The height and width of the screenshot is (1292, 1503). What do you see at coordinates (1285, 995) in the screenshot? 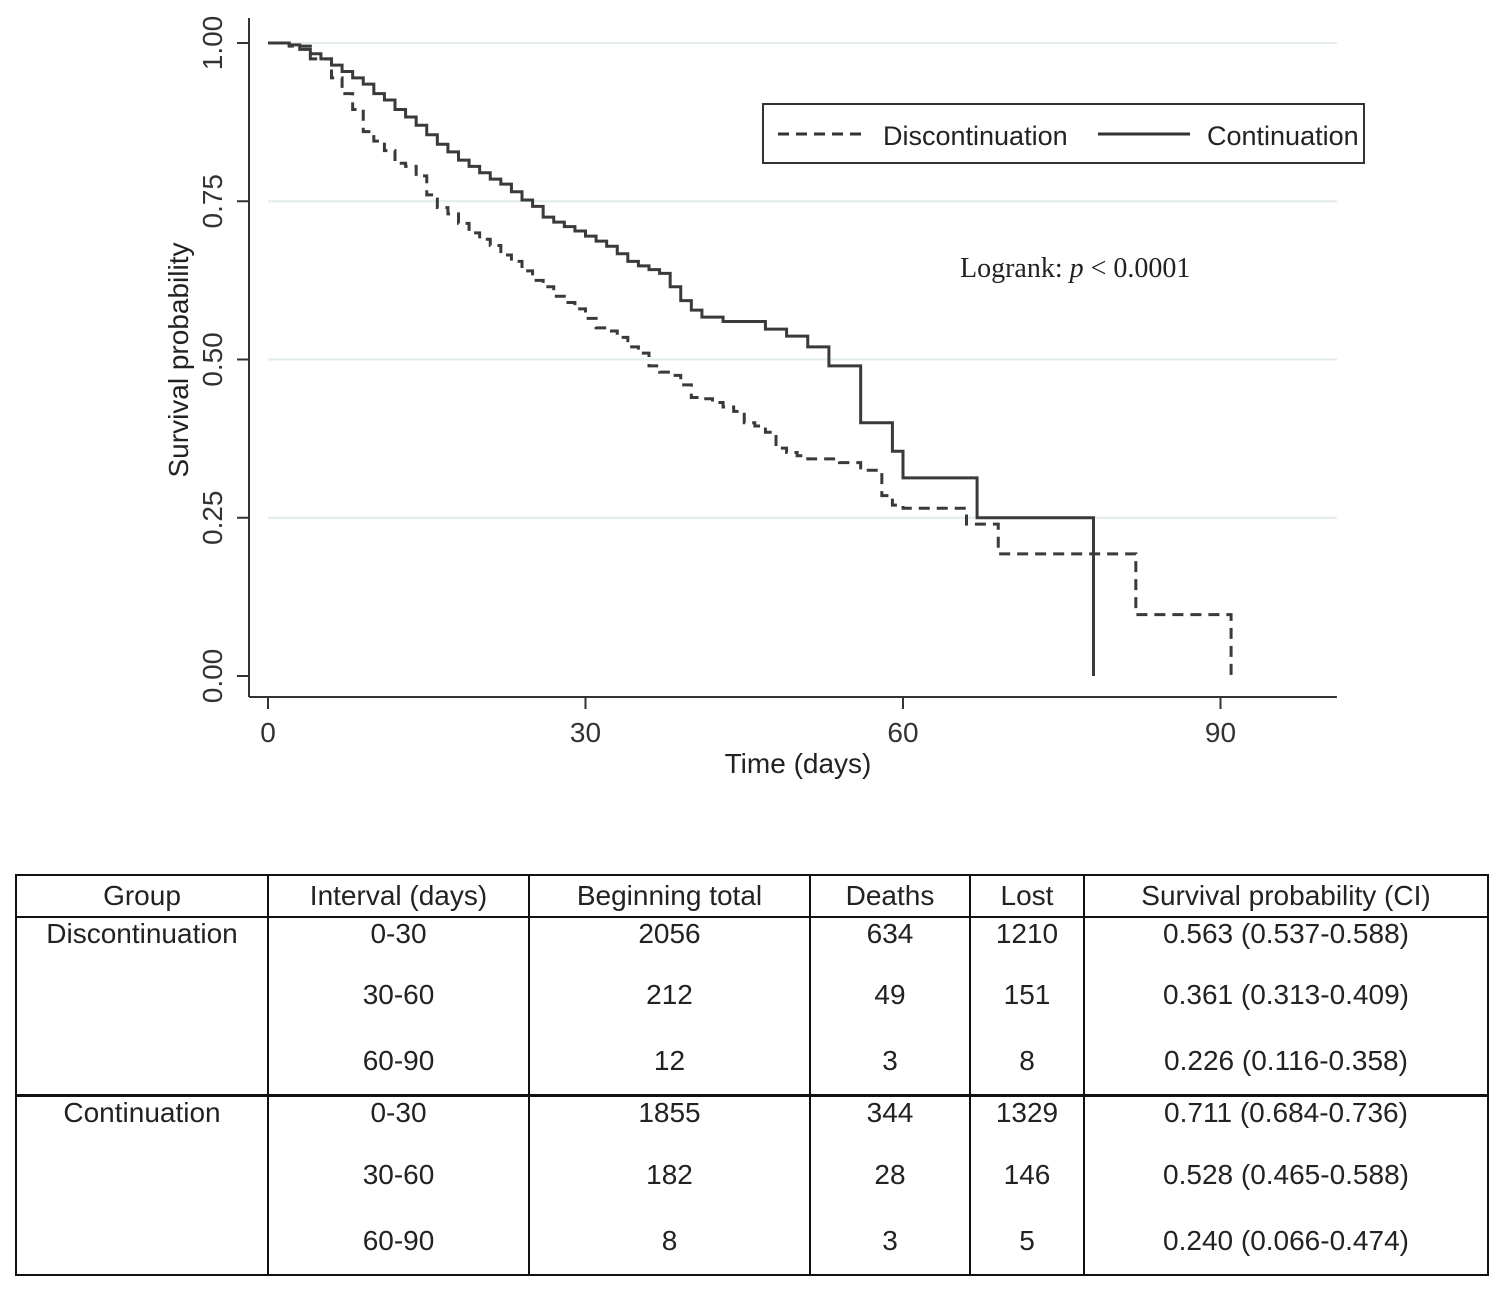
I see `table-cell-surv: 0.361 (0.313-0.409)` at bounding box center [1285, 995].